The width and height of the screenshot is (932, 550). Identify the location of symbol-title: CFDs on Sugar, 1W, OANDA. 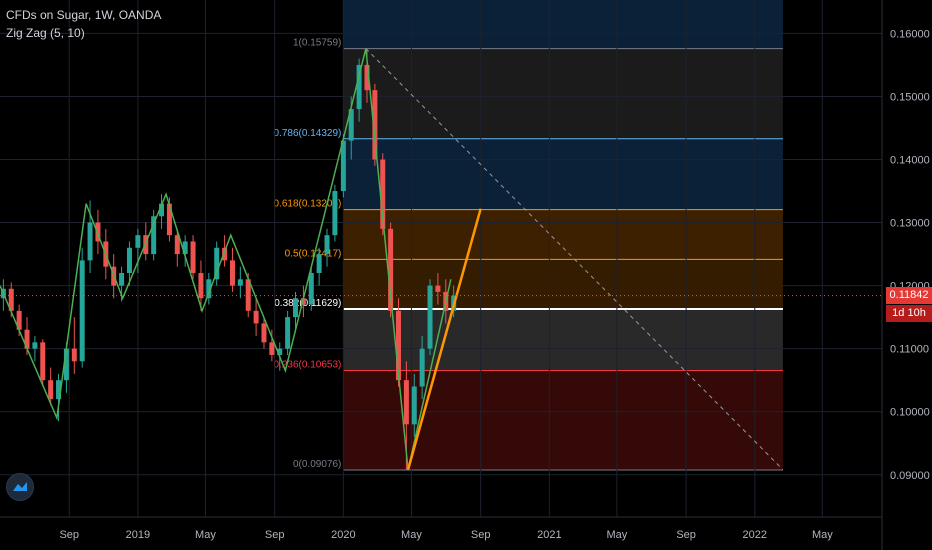
(84, 15).